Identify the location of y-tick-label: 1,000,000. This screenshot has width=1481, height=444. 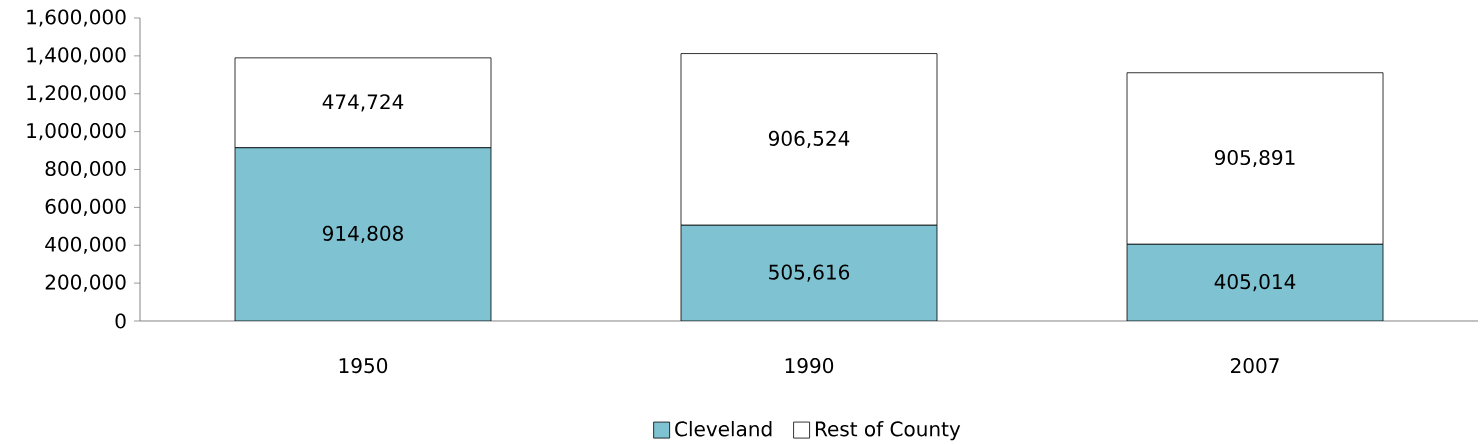
(76, 132).